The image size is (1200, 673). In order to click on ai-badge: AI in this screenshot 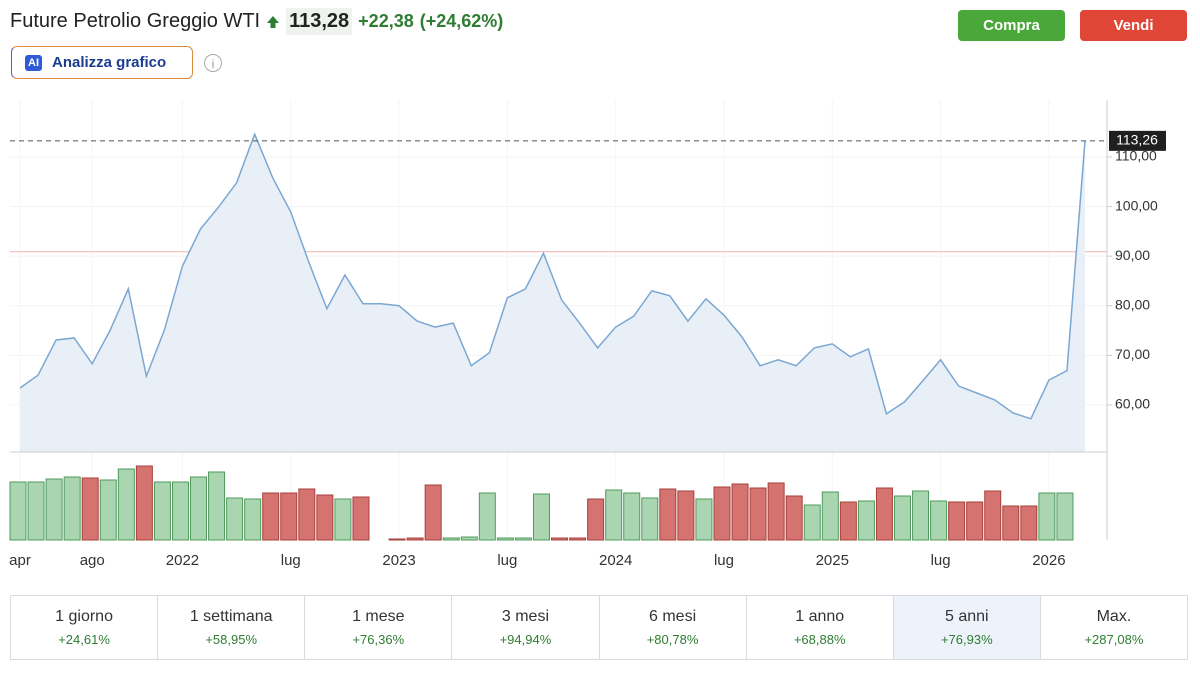, I will do `click(33, 62)`.